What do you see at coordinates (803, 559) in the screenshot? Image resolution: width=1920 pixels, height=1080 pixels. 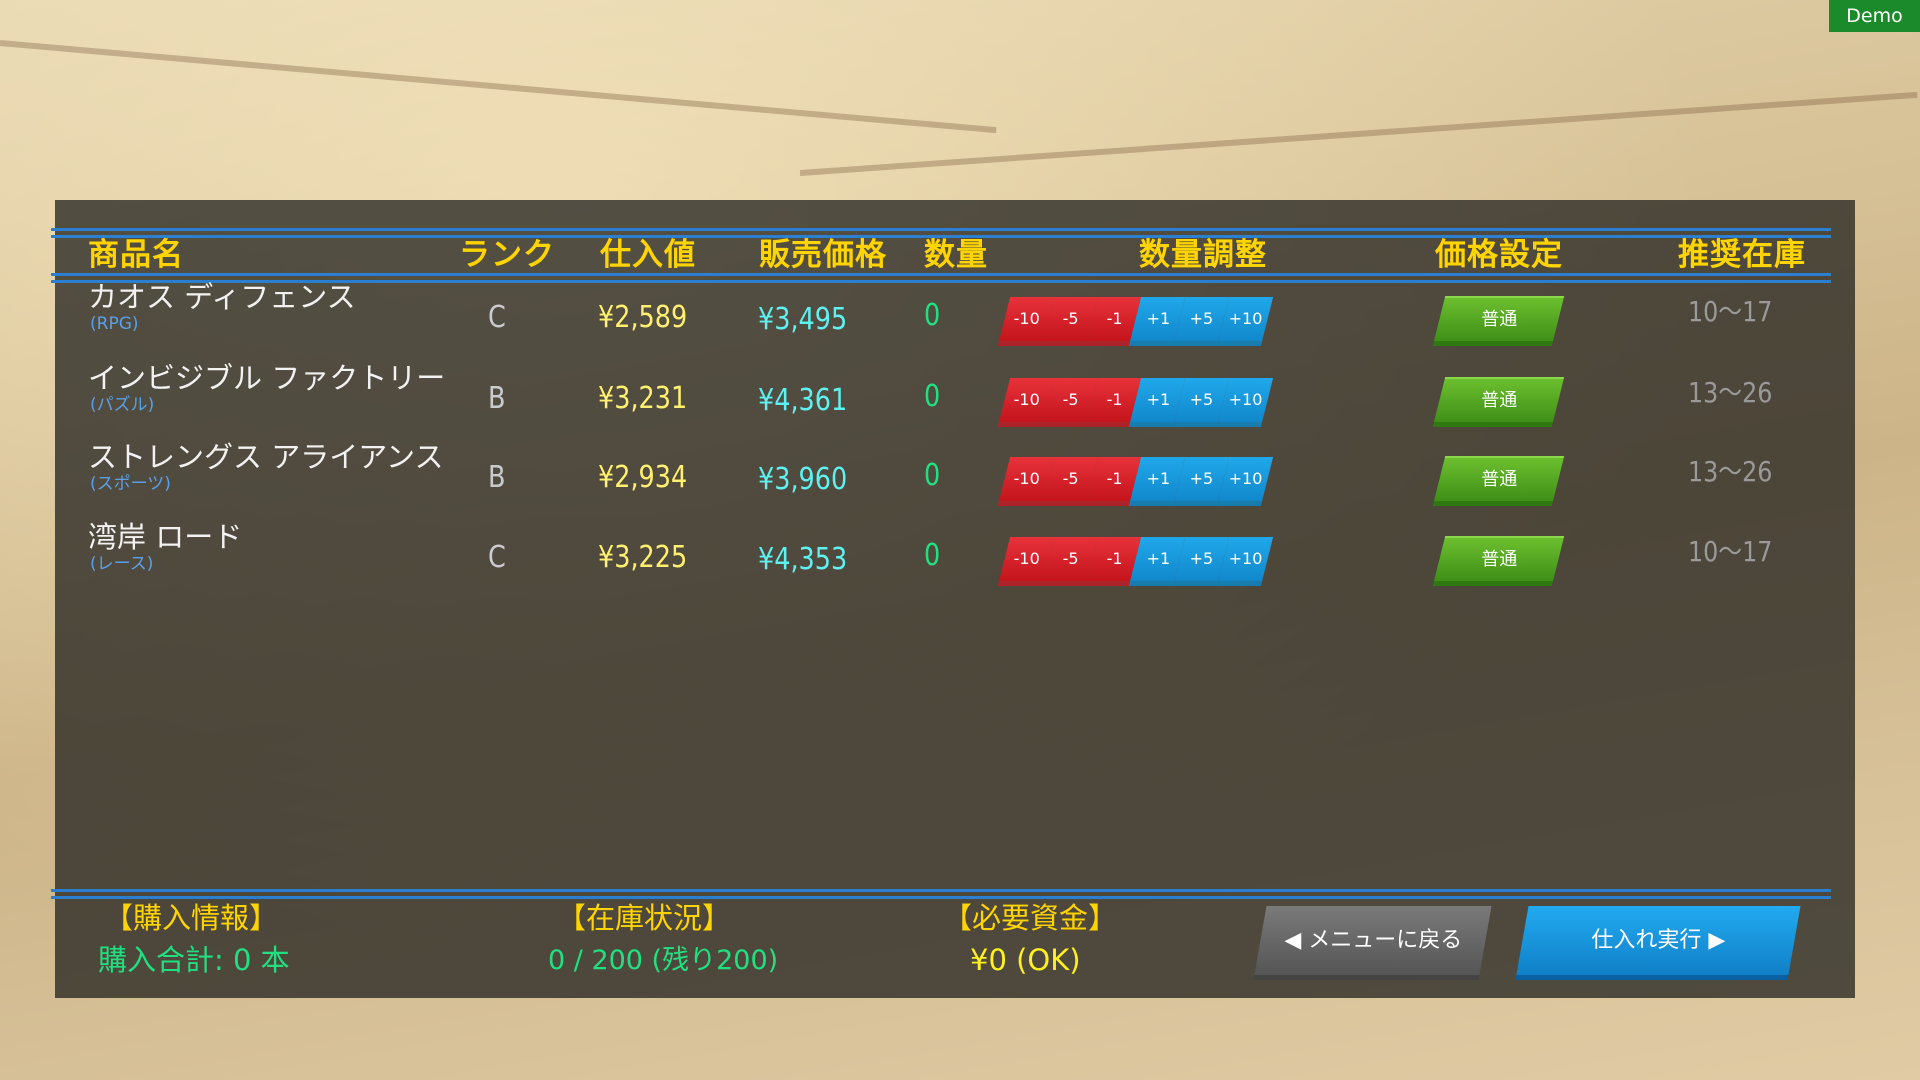 I see `sell-price: ¥4,353` at bounding box center [803, 559].